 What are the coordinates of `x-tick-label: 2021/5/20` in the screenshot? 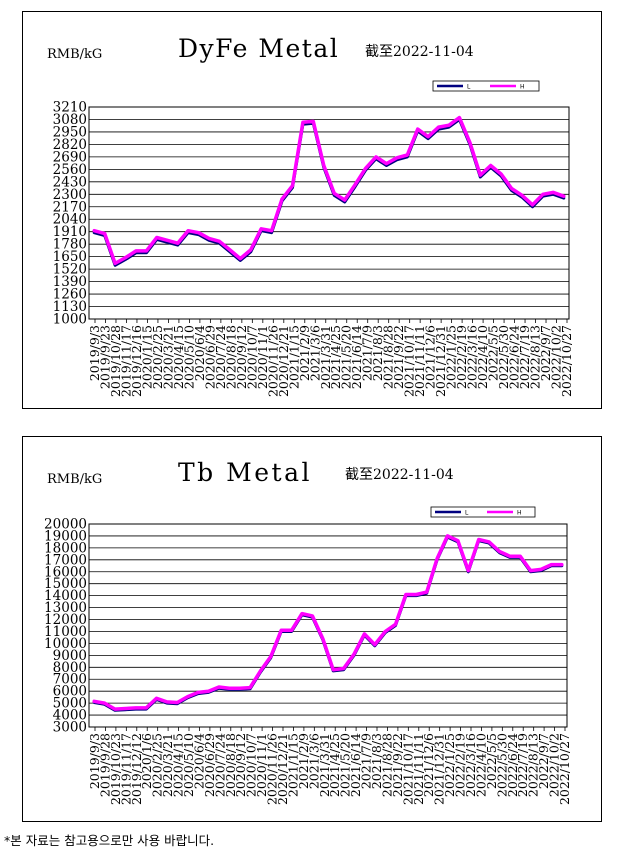 It's located at (346, 357).